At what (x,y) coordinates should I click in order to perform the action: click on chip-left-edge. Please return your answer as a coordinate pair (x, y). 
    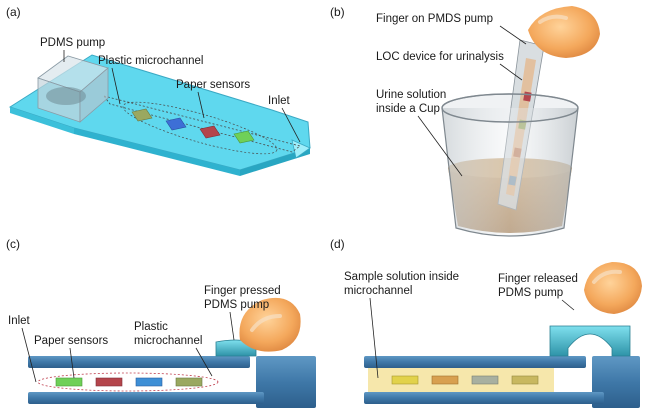
    Looking at the image, I should click on (42, 120).